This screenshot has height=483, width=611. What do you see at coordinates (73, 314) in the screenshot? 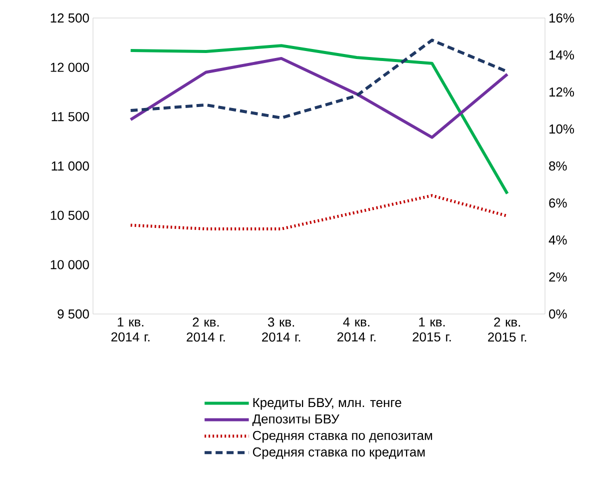
I see `y-tick-label: 9 500` at bounding box center [73, 314].